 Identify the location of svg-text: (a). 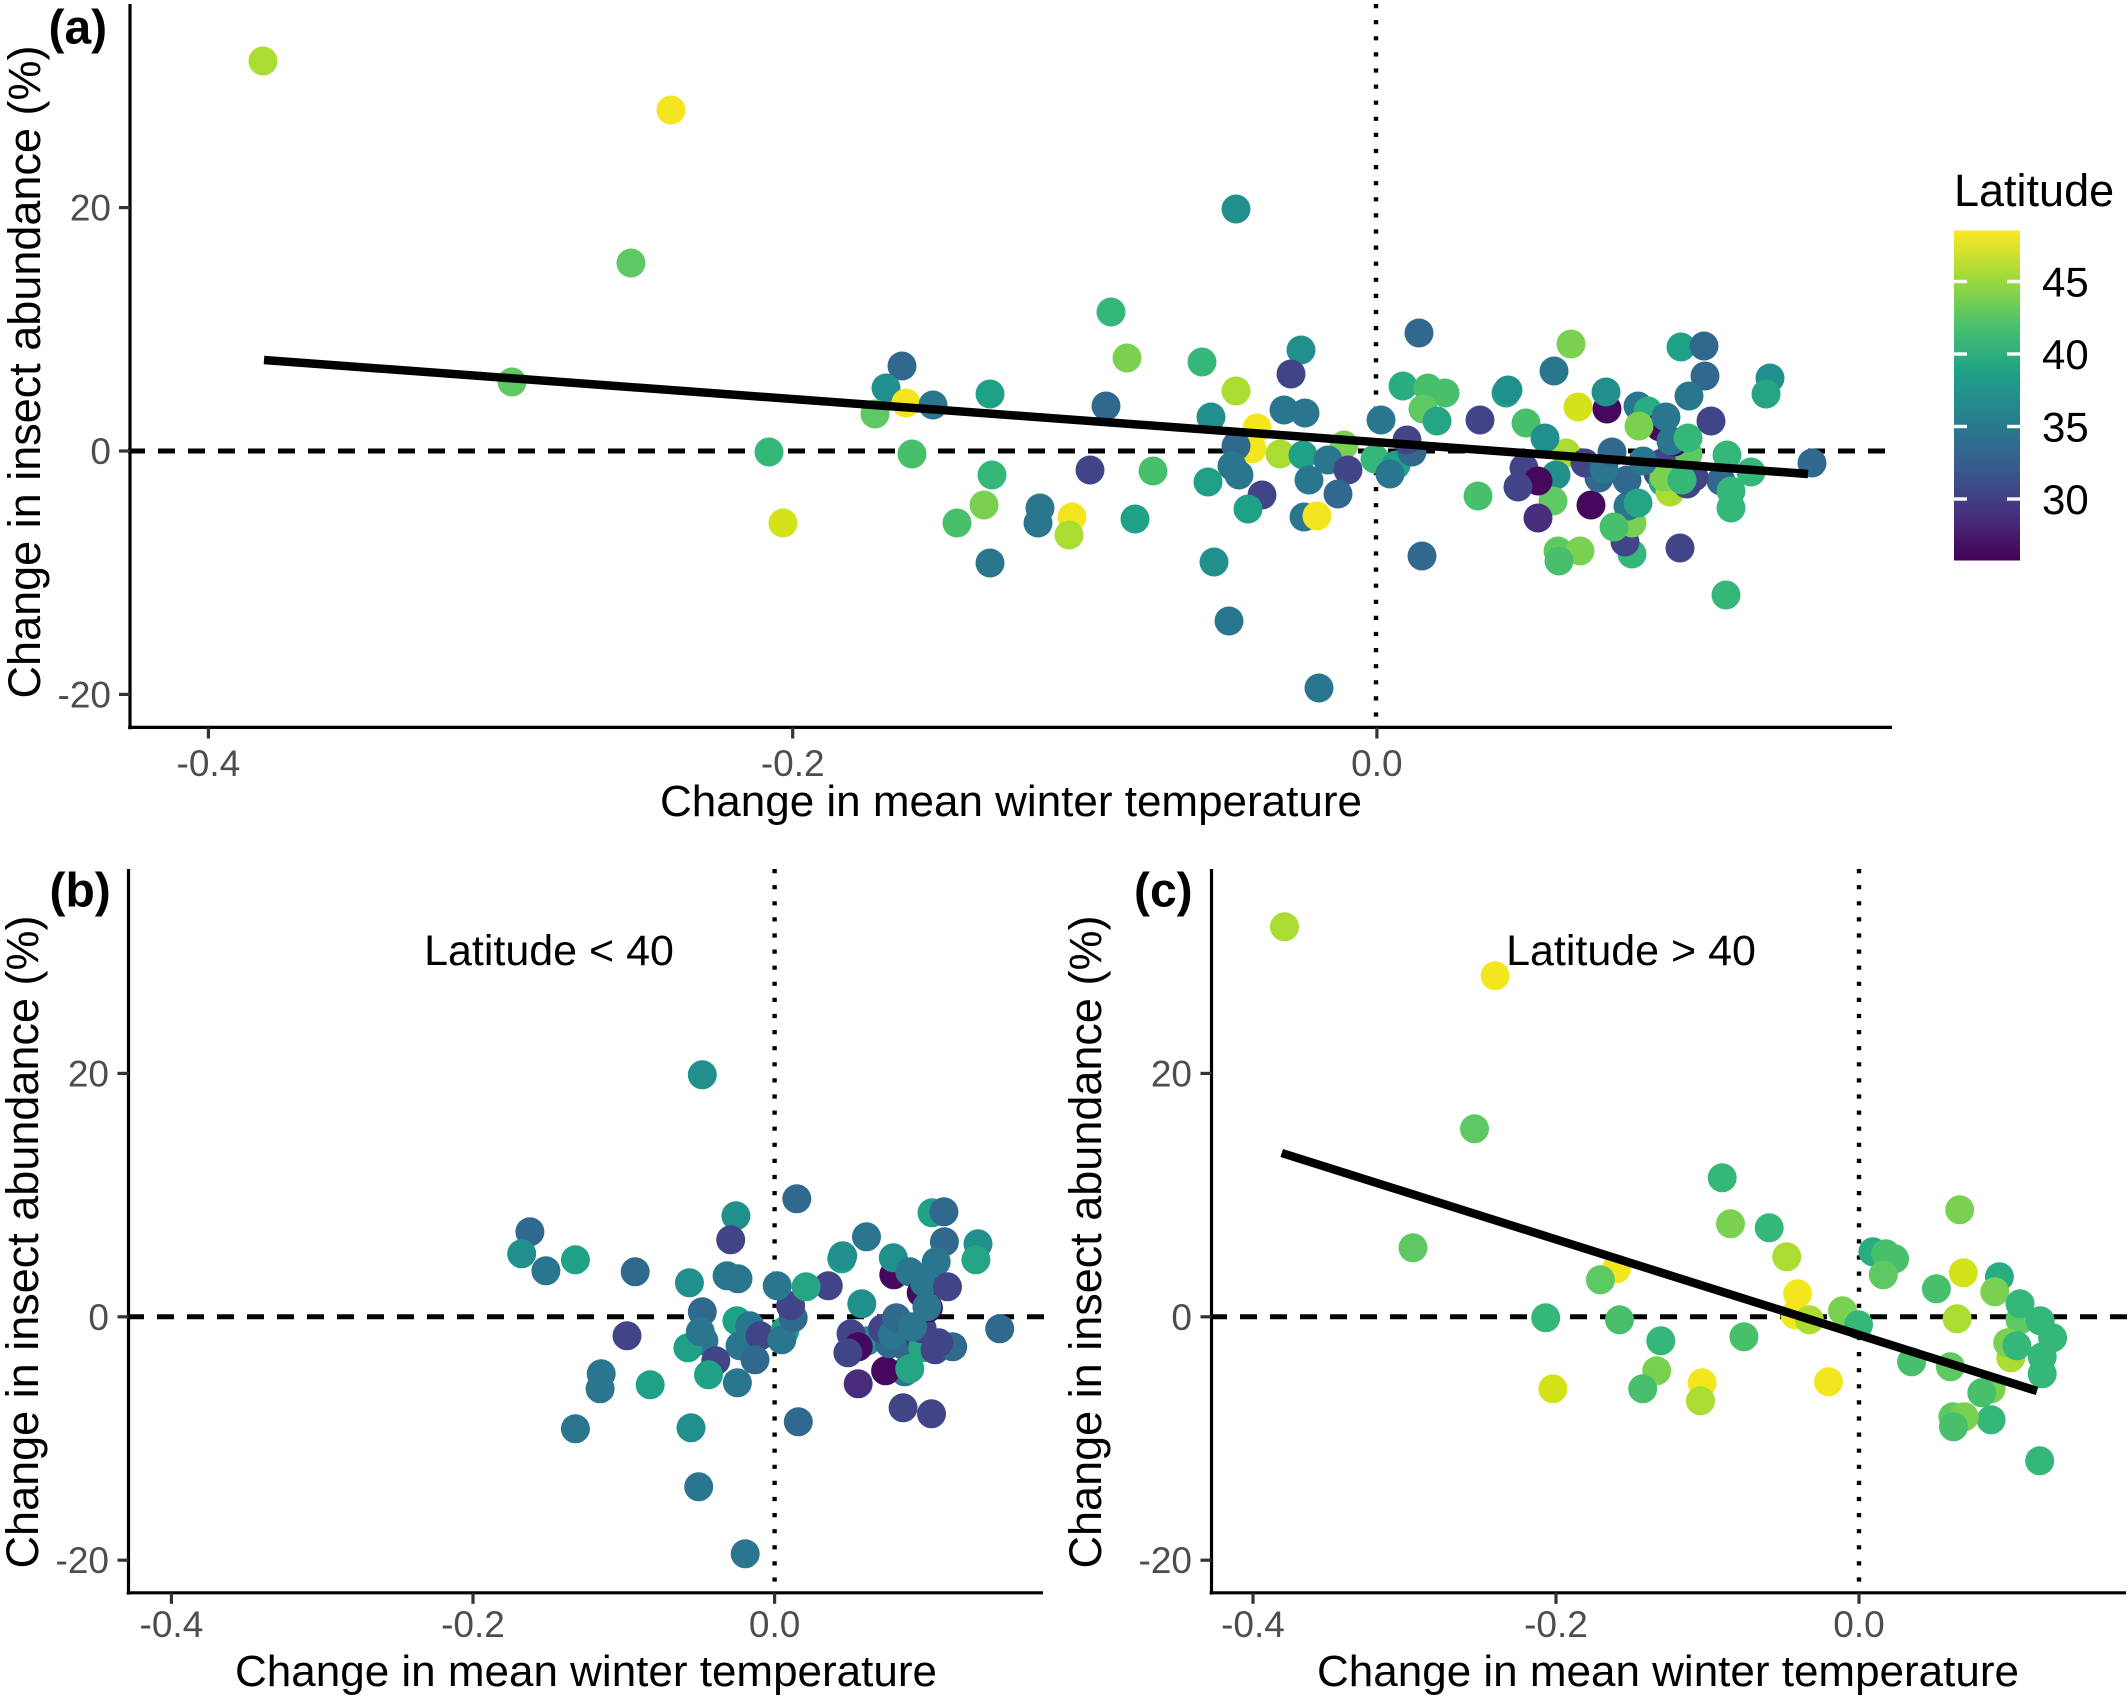
(78, 28).